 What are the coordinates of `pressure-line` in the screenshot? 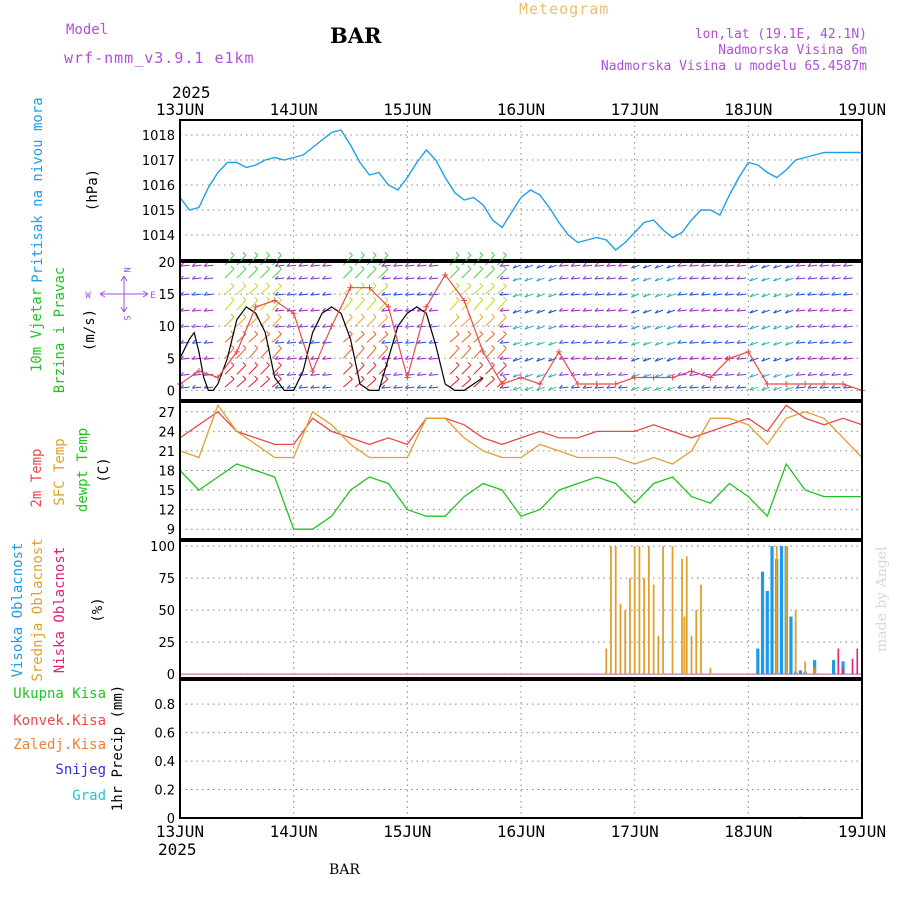 It's located at (520, 190).